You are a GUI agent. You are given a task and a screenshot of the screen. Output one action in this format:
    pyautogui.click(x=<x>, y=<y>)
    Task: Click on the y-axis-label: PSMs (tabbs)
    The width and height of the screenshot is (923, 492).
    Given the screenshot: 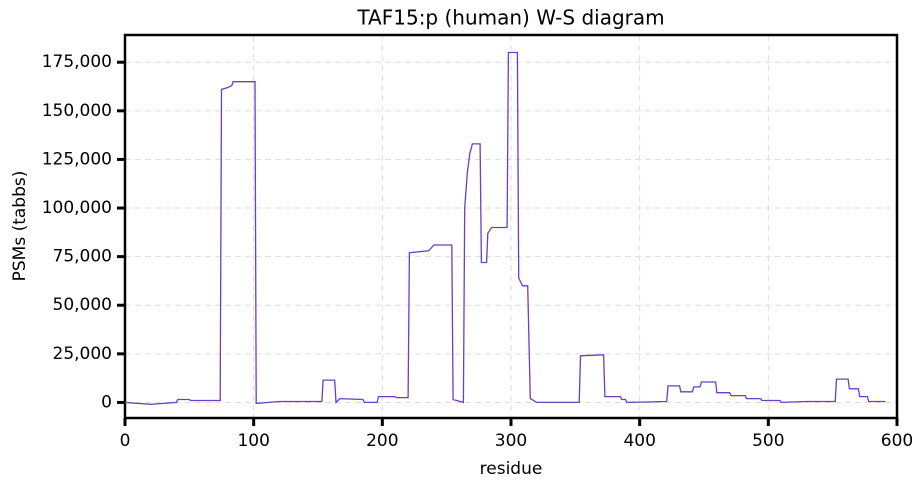 What is the action you would take?
    pyautogui.click(x=20, y=226)
    